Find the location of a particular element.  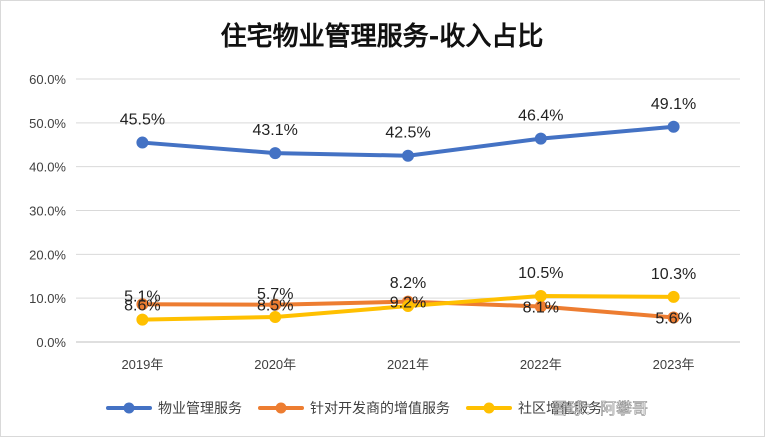

legend-item: 社区增值服务 is located at coordinates (534, 409).